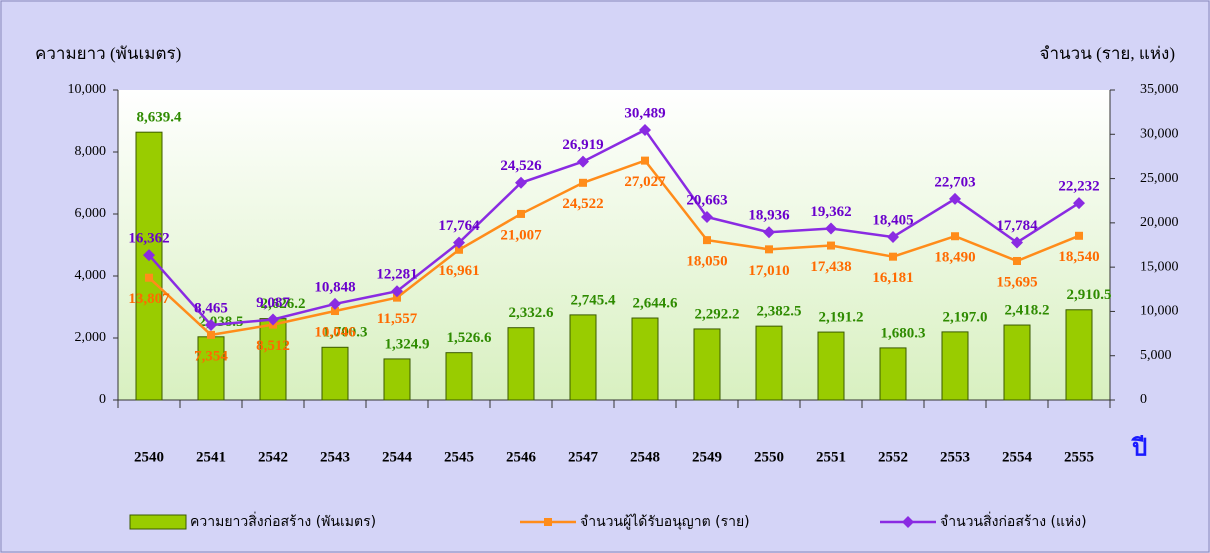 The image size is (1210, 553). Describe the element at coordinates (407, 344) in the screenshot. I see `bar-value-label: 1,324.9` at that location.